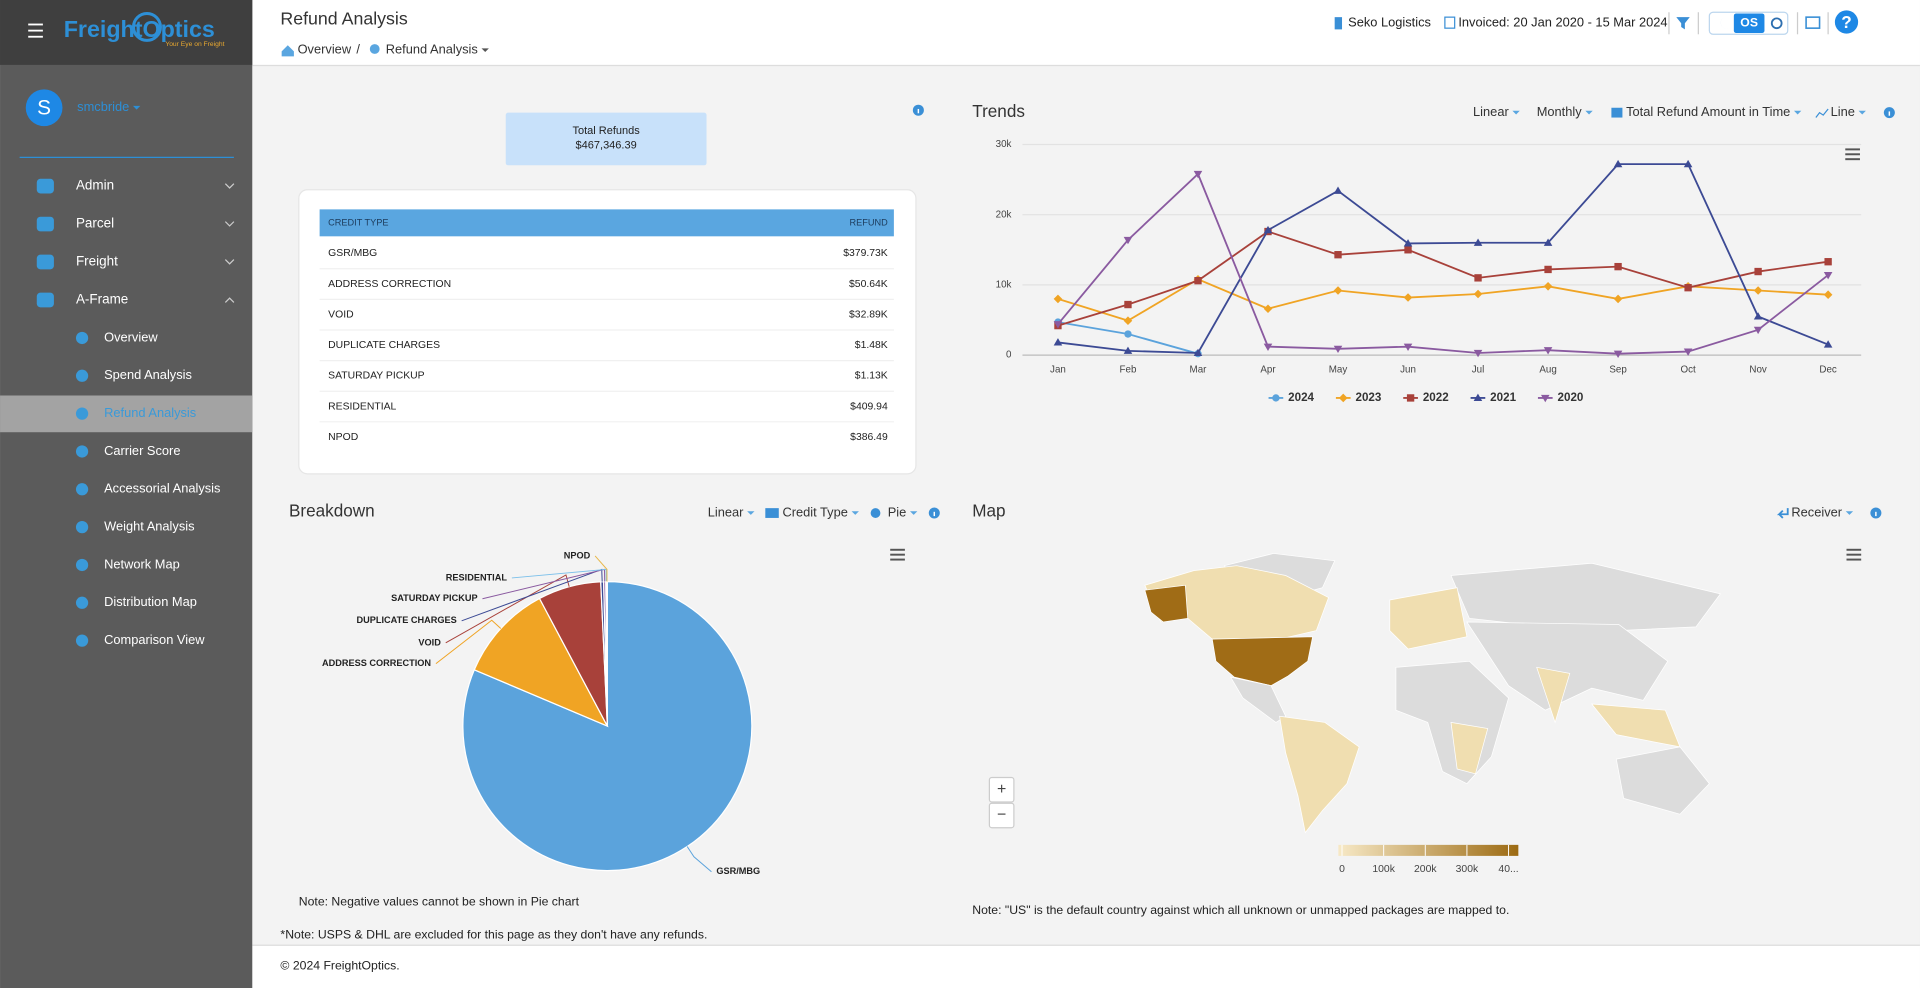 Image resolution: width=1920 pixels, height=988 pixels. I want to click on breadcrumb-link: Overview, so click(325, 49).